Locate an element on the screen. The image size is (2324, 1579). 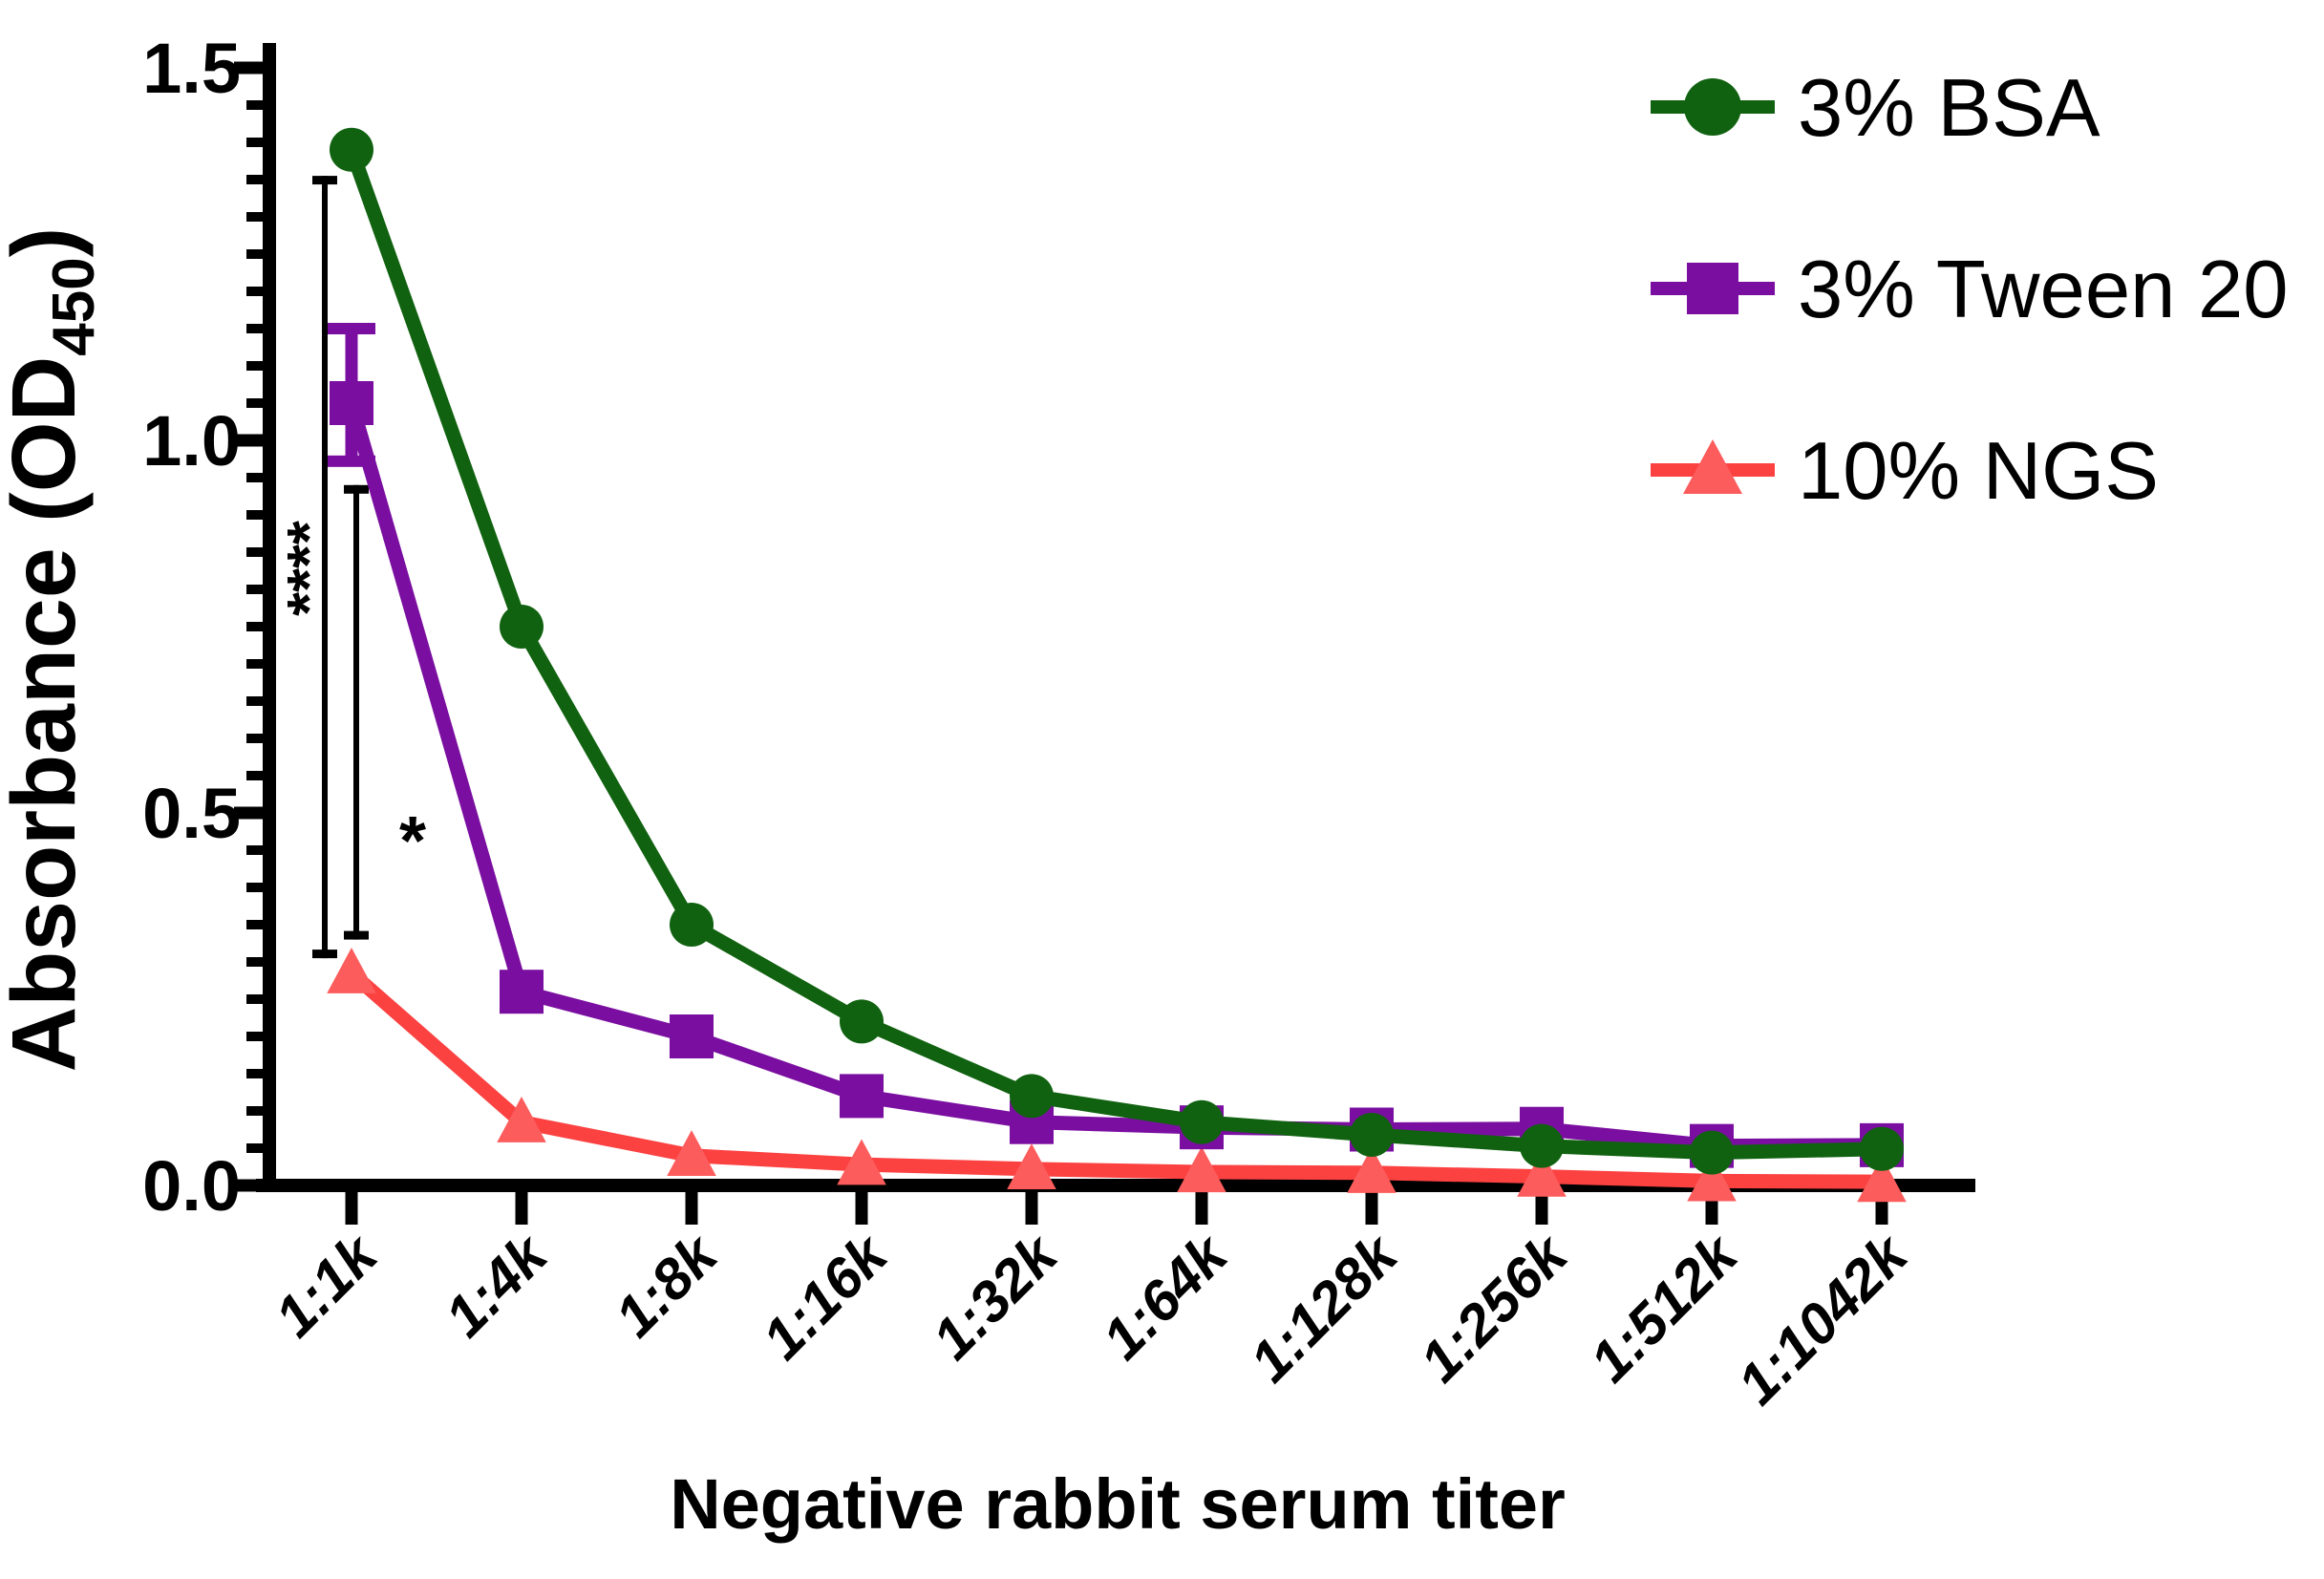
y-tick-label: 1.0 is located at coordinates (192, 440).